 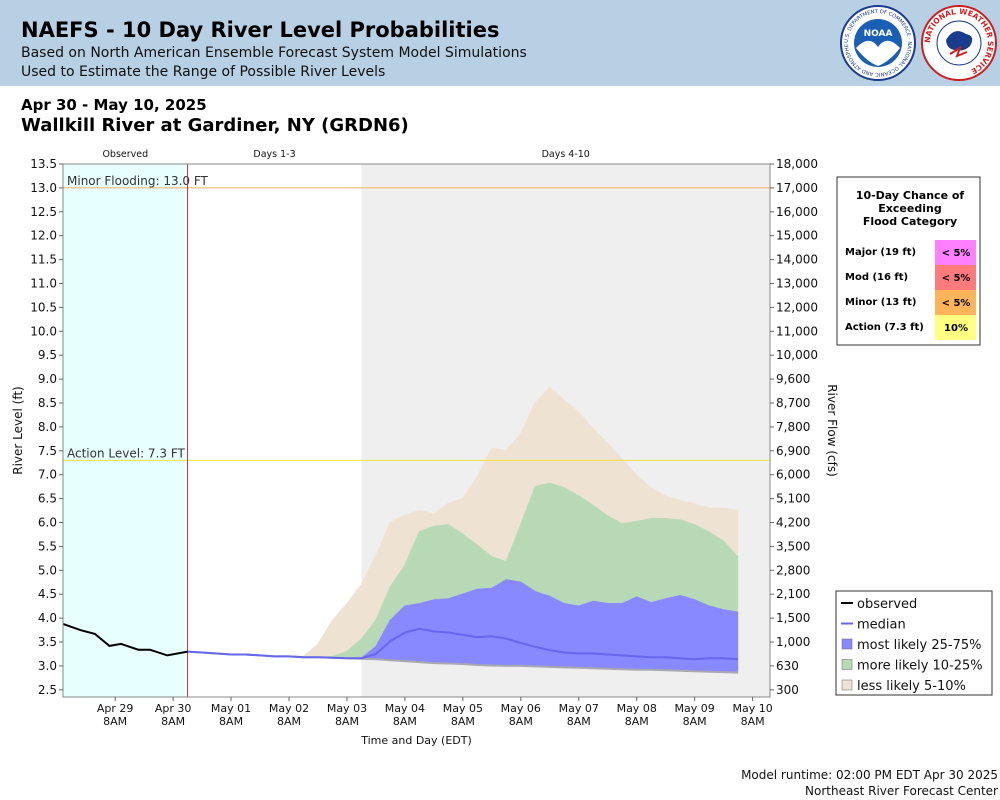 I want to click on chance-table-title: 10-Day Chance of, so click(x=910, y=195).